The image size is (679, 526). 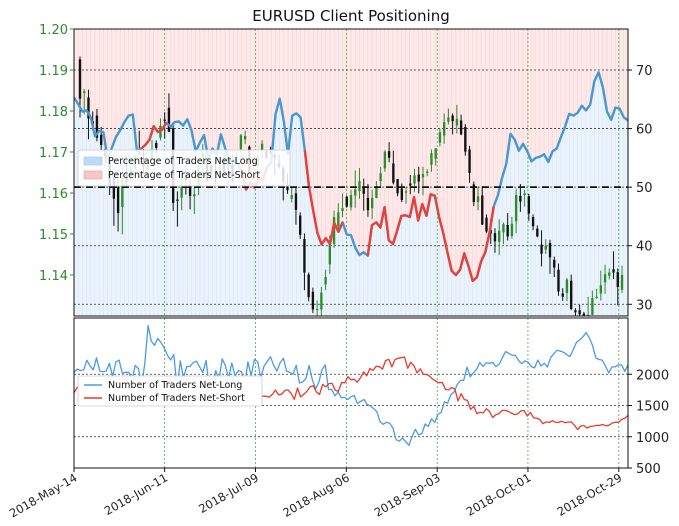 What do you see at coordinates (43, 495) in the screenshot?
I see `x-axis-tick-label: 2018-May-14` at bounding box center [43, 495].